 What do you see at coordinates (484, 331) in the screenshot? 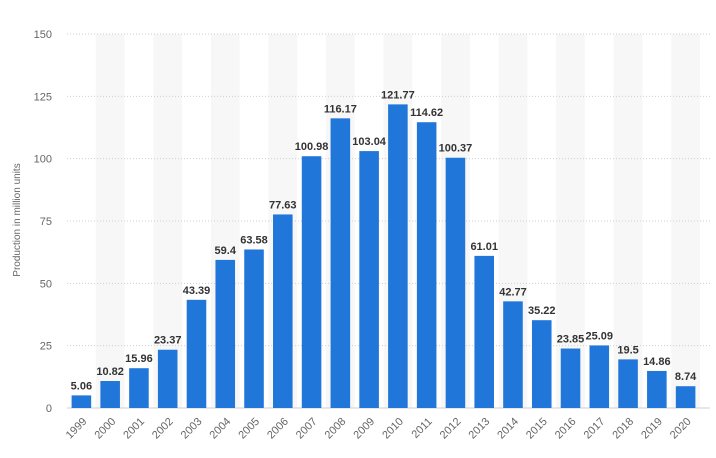
I see `bar-2013` at bounding box center [484, 331].